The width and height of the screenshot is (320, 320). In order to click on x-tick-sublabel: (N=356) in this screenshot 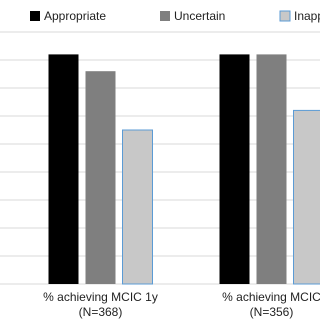, I will do `click(272, 312)`.